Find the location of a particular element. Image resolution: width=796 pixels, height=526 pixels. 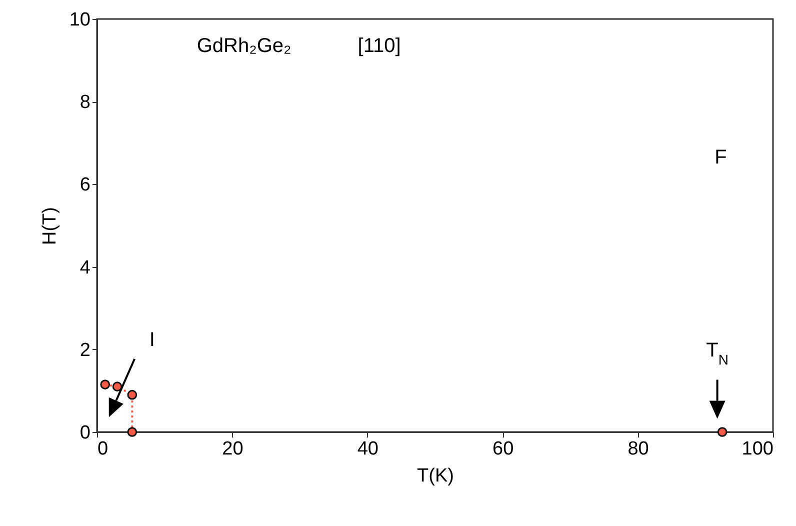

y-tick-label: 10 is located at coordinates (79, 20).